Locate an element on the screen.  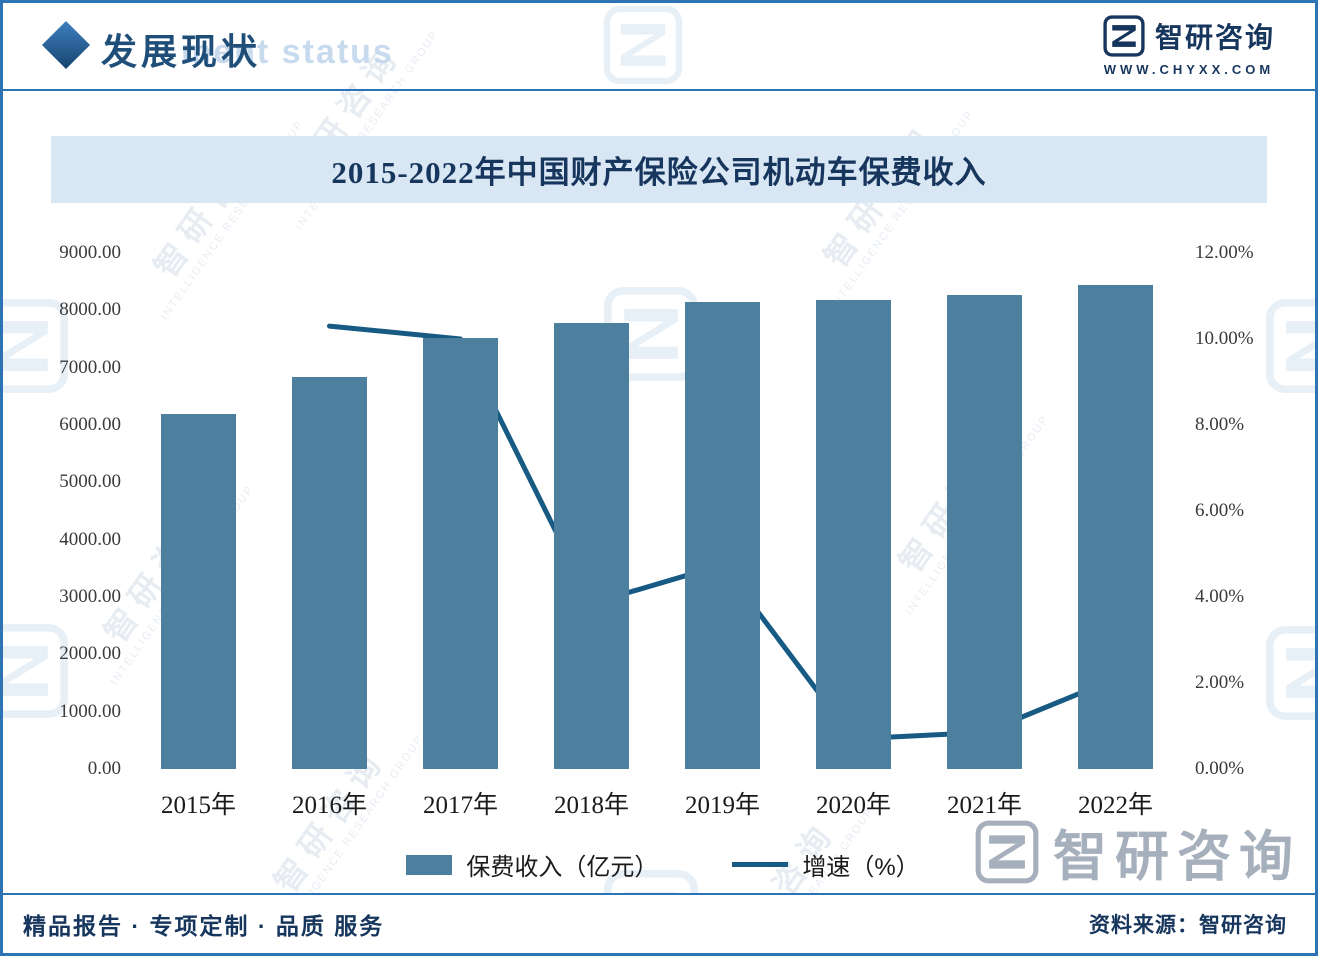
left-axis-tick: 9000.00 is located at coordinates (90, 252).